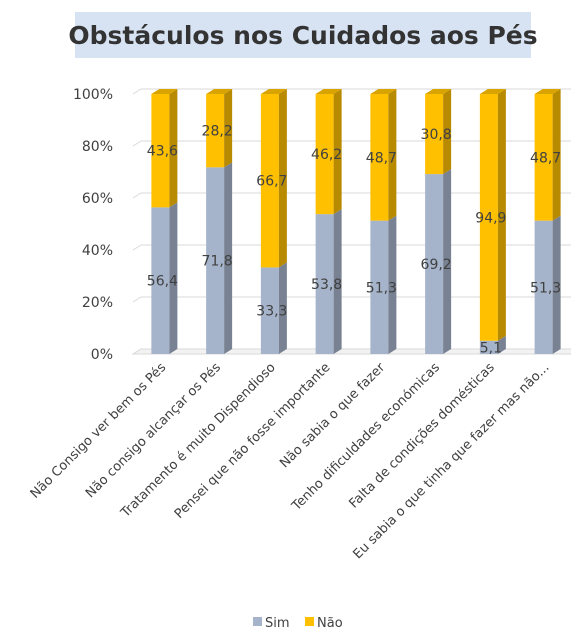 This screenshot has width=571, height=634. I want to click on chart-title-box: Obstáculos nos Cuidados aos Pés, so click(303, 35).